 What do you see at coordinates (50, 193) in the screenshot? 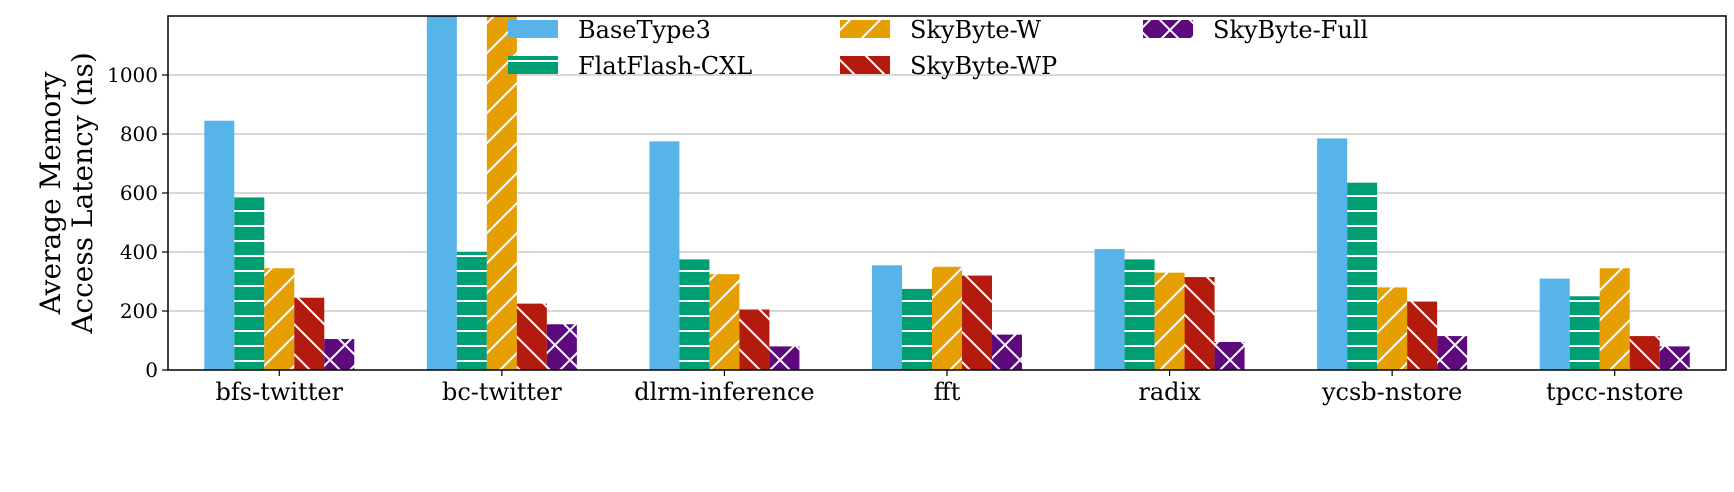
I see `y-axis-title-line: Average Memory` at bounding box center [50, 193].